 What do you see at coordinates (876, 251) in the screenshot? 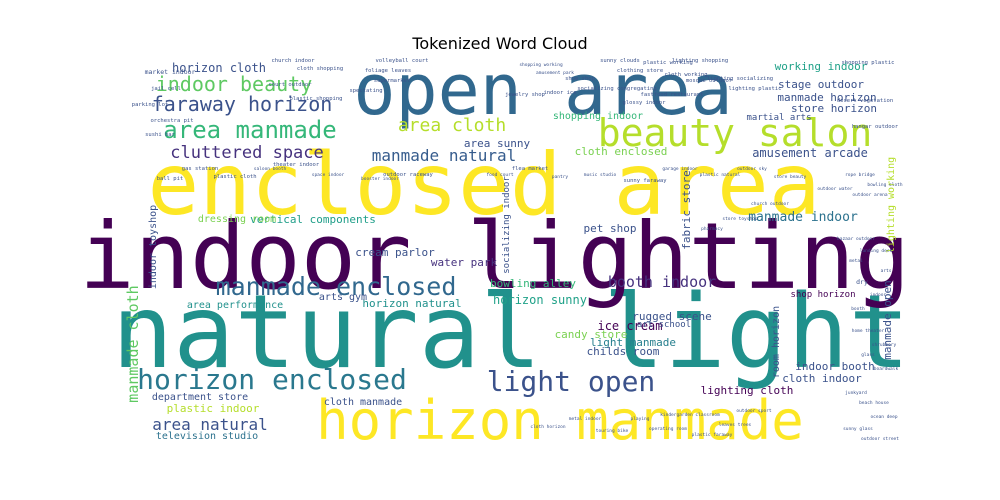
I see `cloud-word: landing deck` at bounding box center [876, 251].